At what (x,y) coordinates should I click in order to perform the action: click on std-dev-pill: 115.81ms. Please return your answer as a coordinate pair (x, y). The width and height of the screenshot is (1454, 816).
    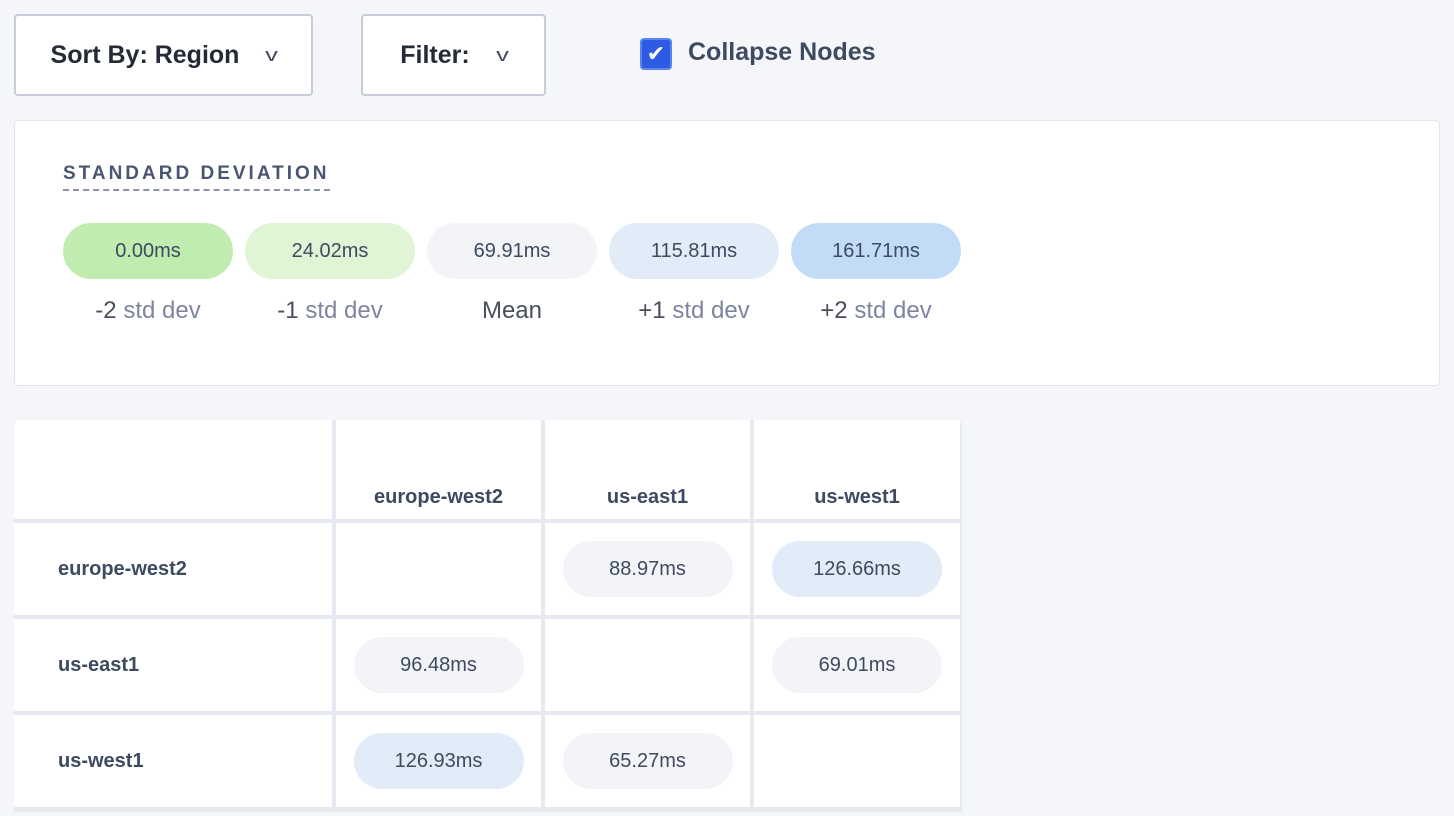
    Looking at the image, I should click on (694, 251).